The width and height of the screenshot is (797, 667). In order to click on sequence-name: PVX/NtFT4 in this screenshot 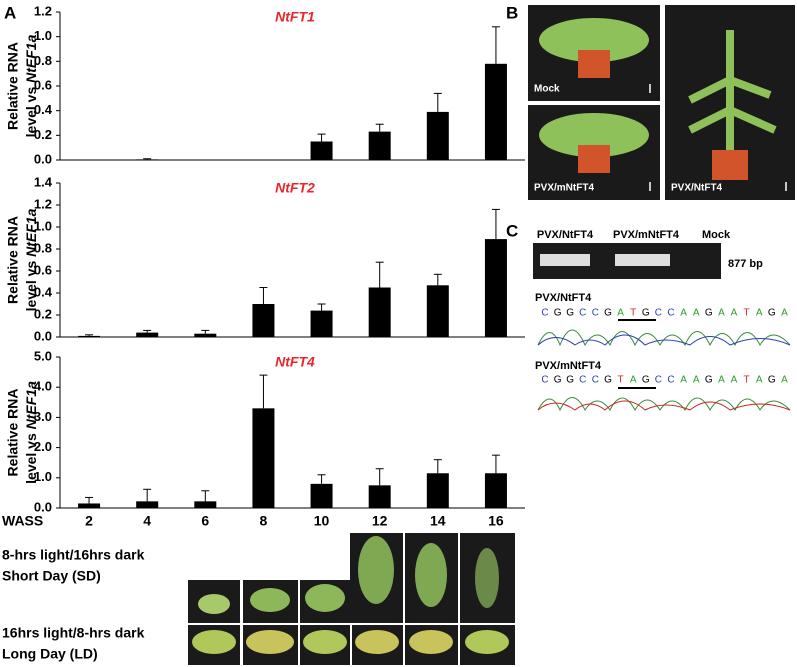, I will do `click(563, 298)`.